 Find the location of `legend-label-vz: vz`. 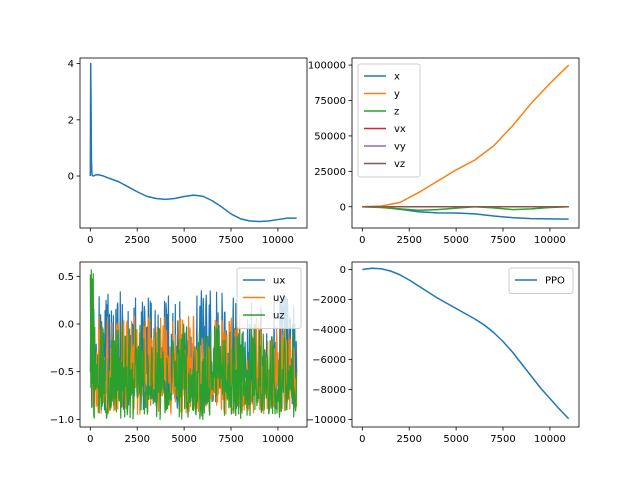

legend-label-vz: vz is located at coordinates (399, 164).